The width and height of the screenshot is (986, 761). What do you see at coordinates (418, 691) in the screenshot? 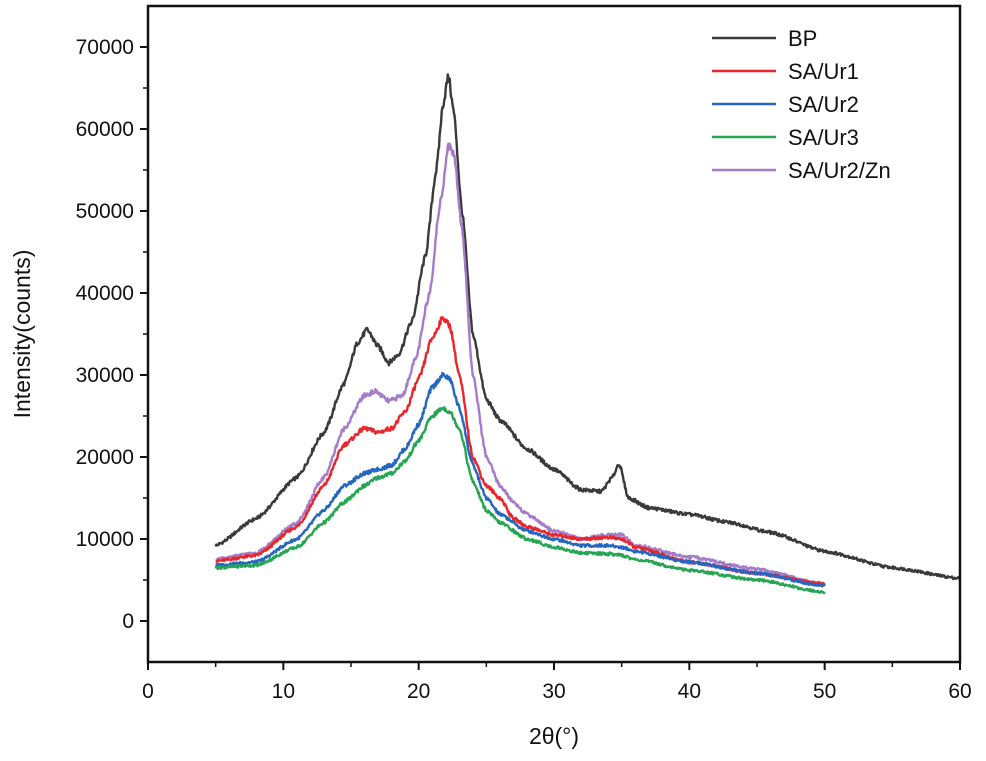
I see `x-tick-label: 20` at bounding box center [418, 691].